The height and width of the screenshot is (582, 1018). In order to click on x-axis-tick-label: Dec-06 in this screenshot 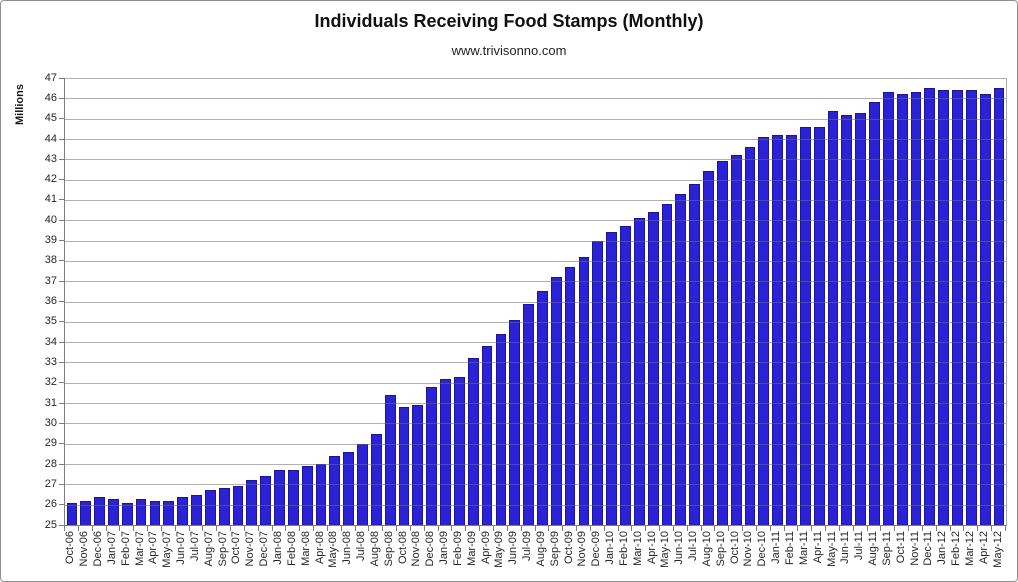, I will do `click(98, 549)`.